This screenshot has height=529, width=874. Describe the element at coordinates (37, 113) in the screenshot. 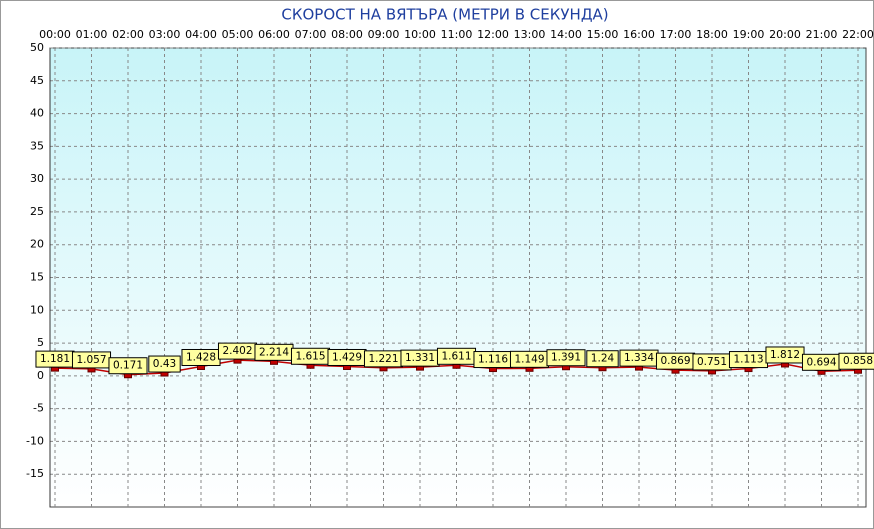

I see `y-tick-label: 40` at that location.